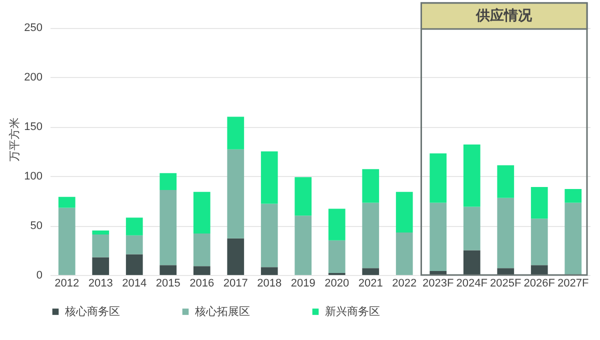  What do you see at coordinates (222, 311) in the screenshot?
I see `legend-label: 核心拓展区` at bounding box center [222, 311].